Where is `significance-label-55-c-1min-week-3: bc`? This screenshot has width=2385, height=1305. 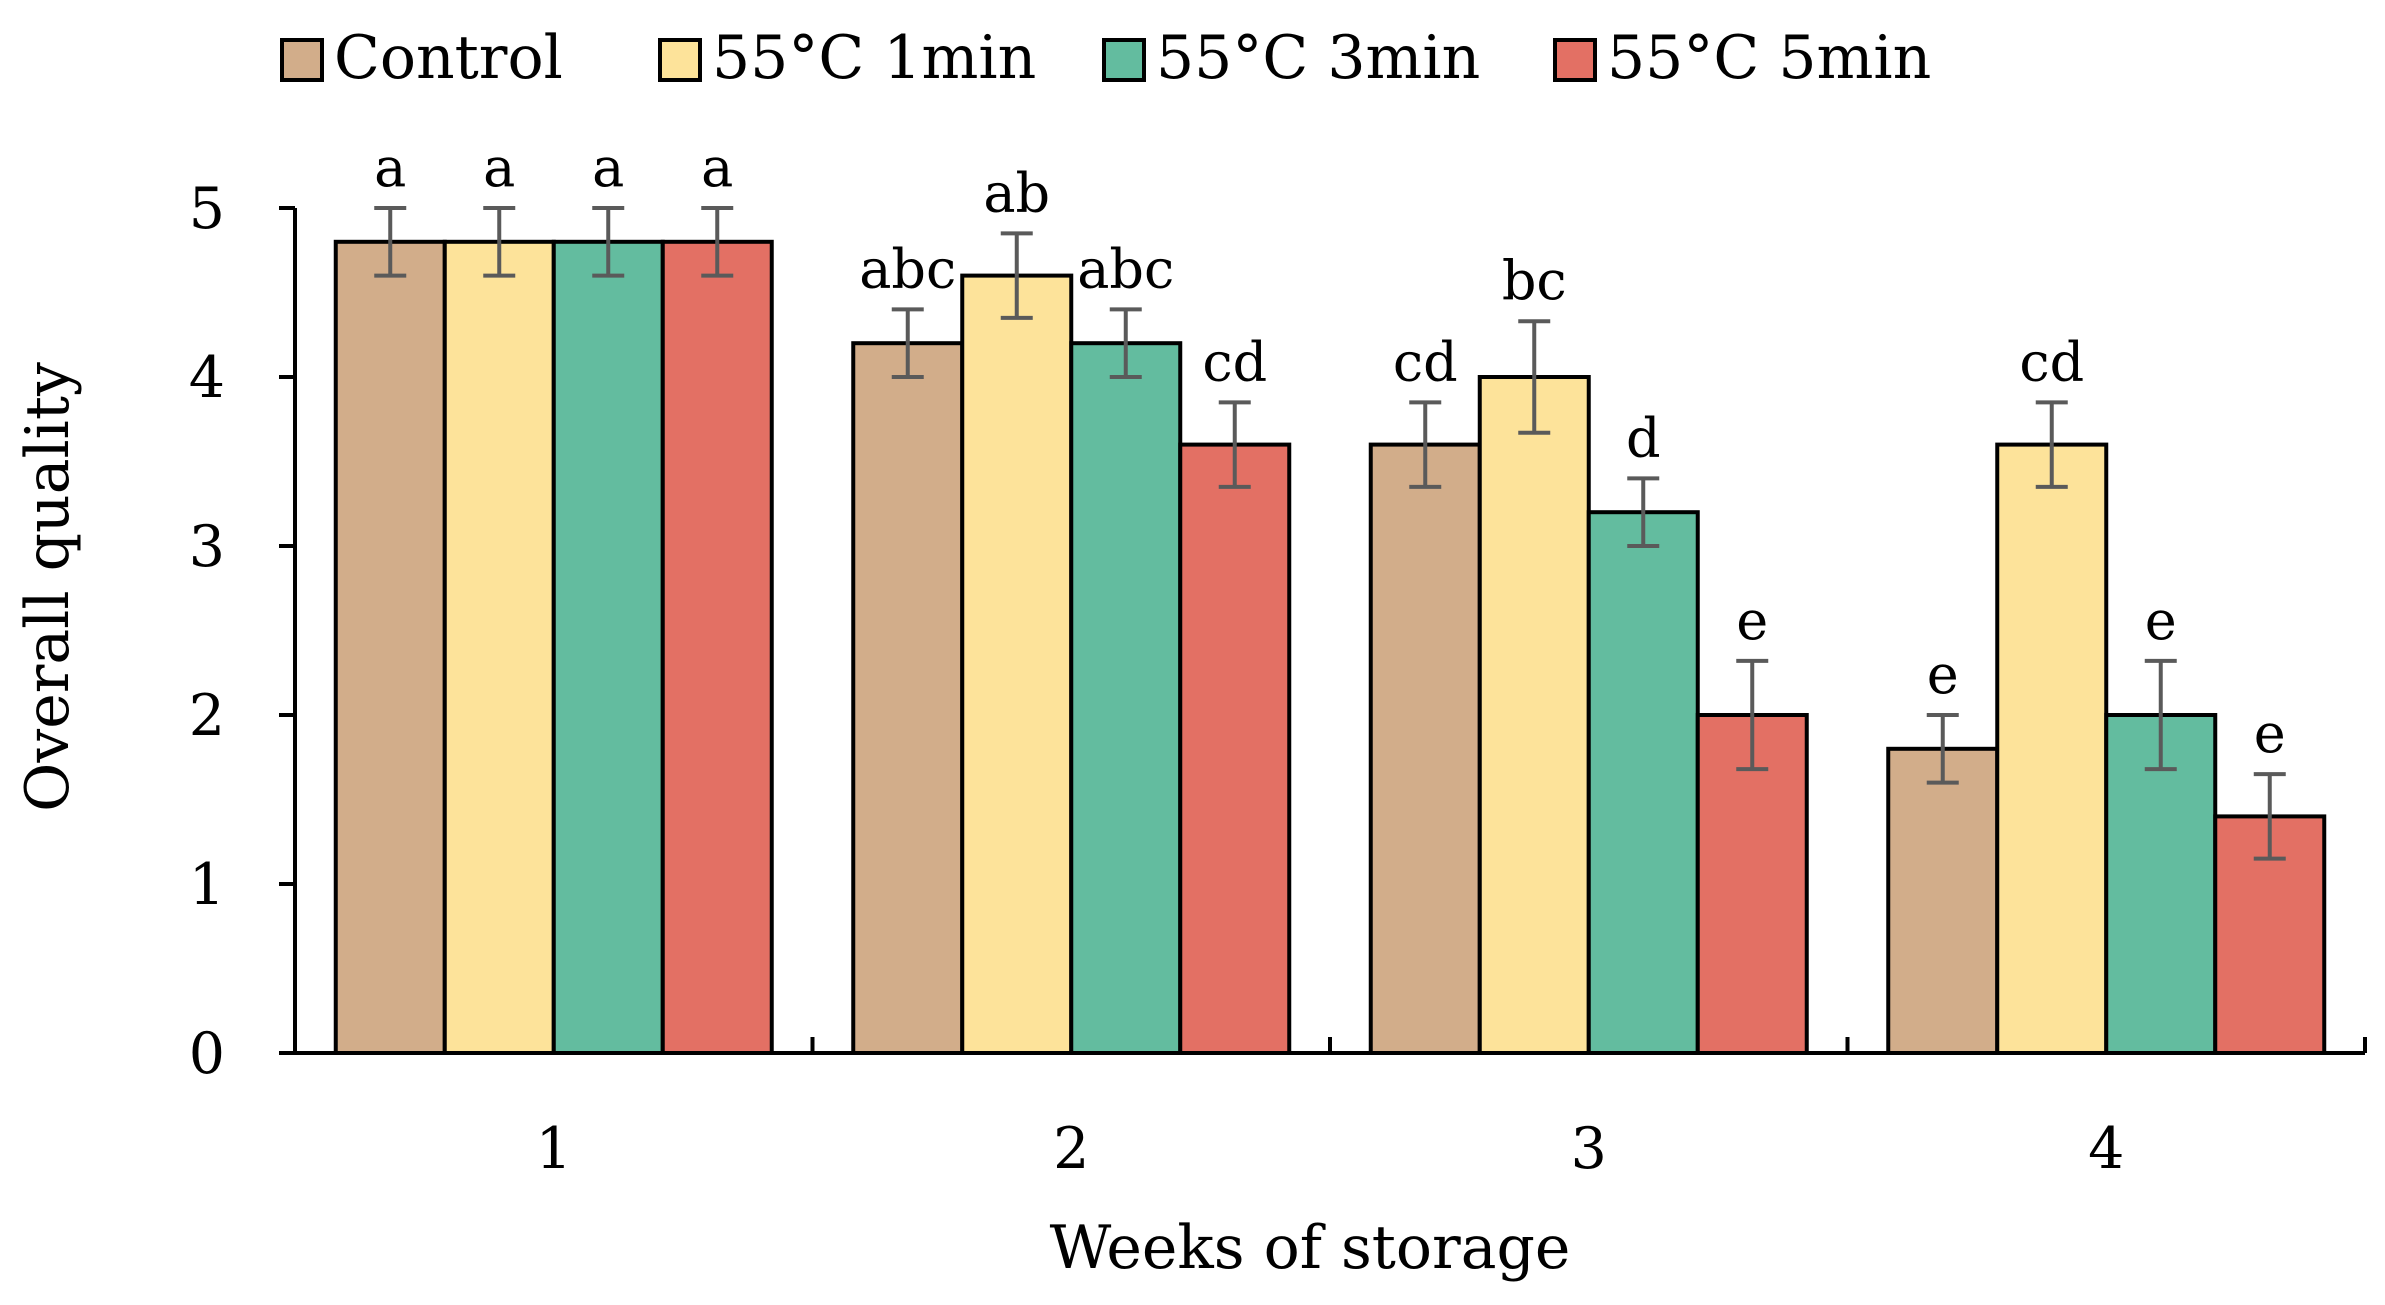
significance-label-55-c-1min-week-3: bc is located at coordinates (1534, 280).